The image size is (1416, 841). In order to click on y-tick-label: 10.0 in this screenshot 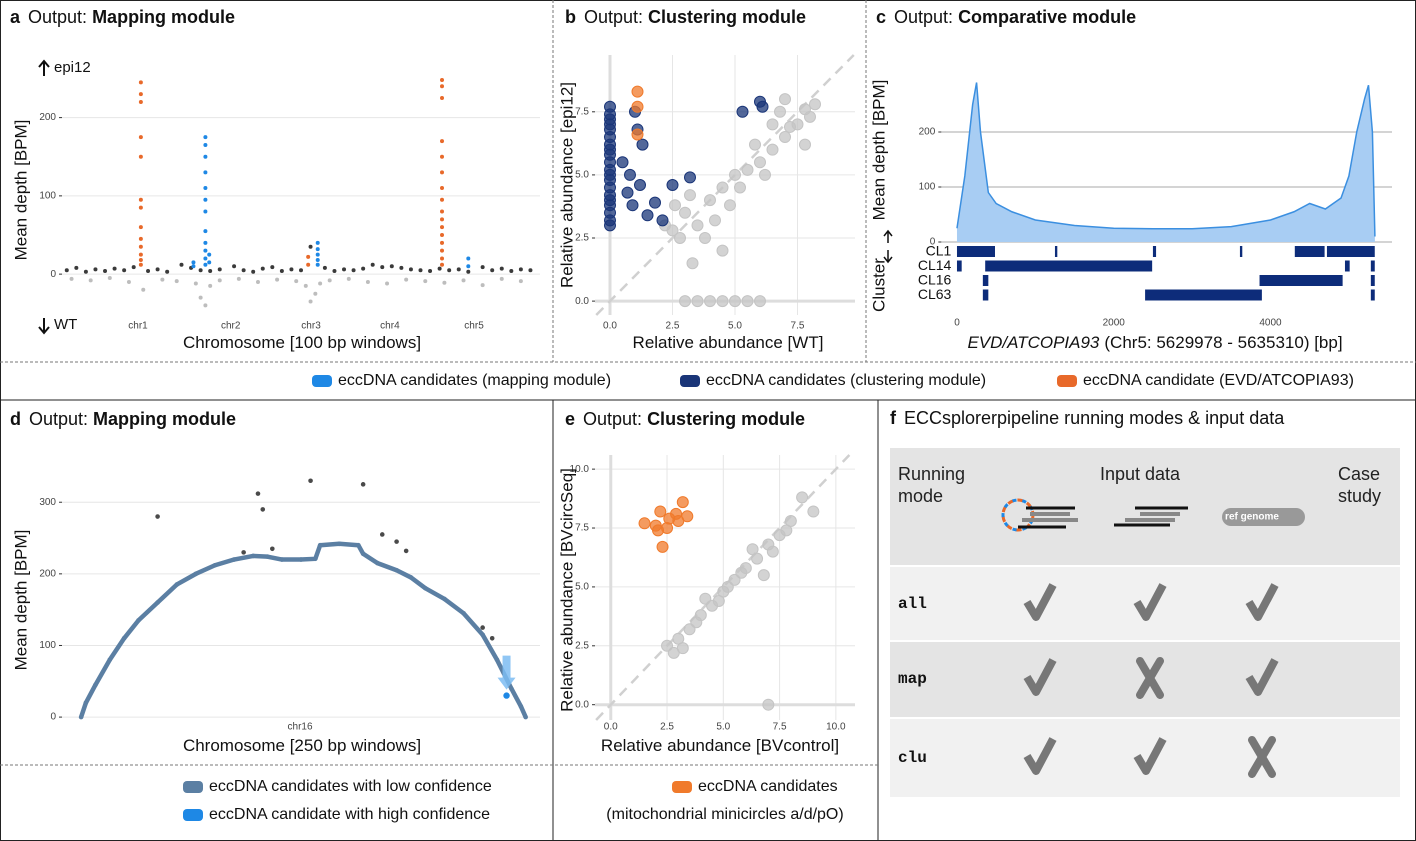, I will do `click(580, 469)`.